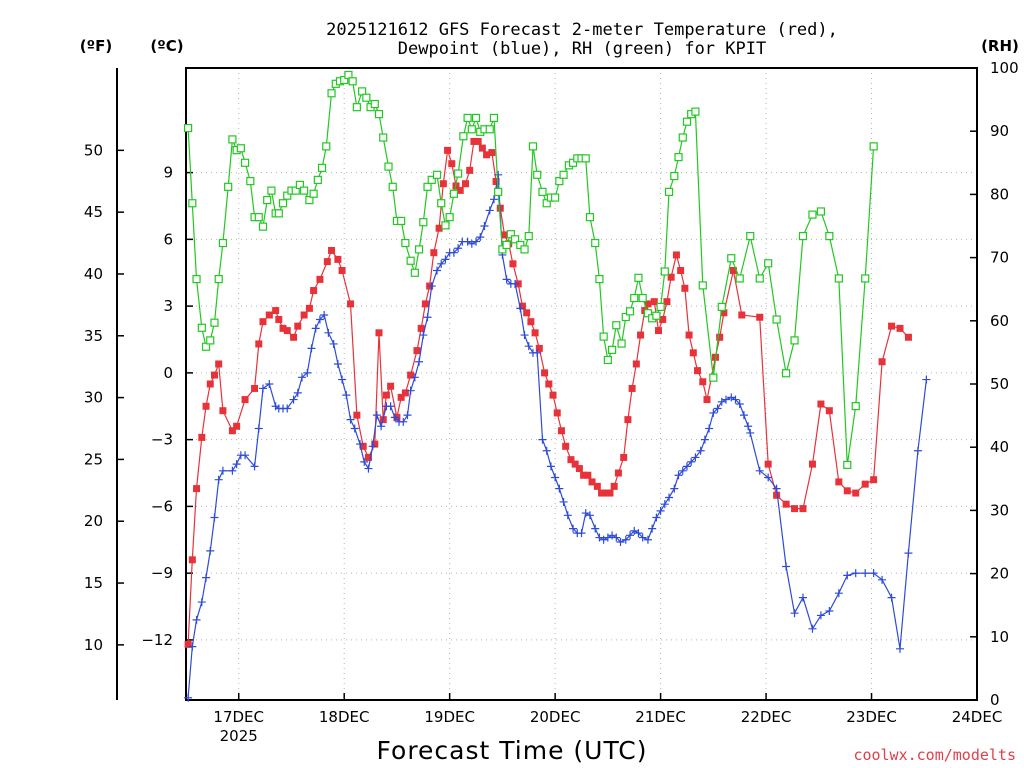 Image resolution: width=1024 pixels, height=768 pixels. Describe the element at coordinates (1000, 46) in the screenshot. I see `rh-unit-label: (RH)` at that location.